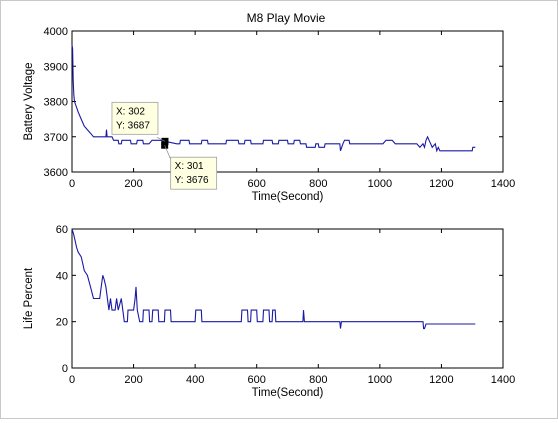 The width and height of the screenshot is (558, 423). I want to click on y-tick-label: 3800, so click(56, 103).